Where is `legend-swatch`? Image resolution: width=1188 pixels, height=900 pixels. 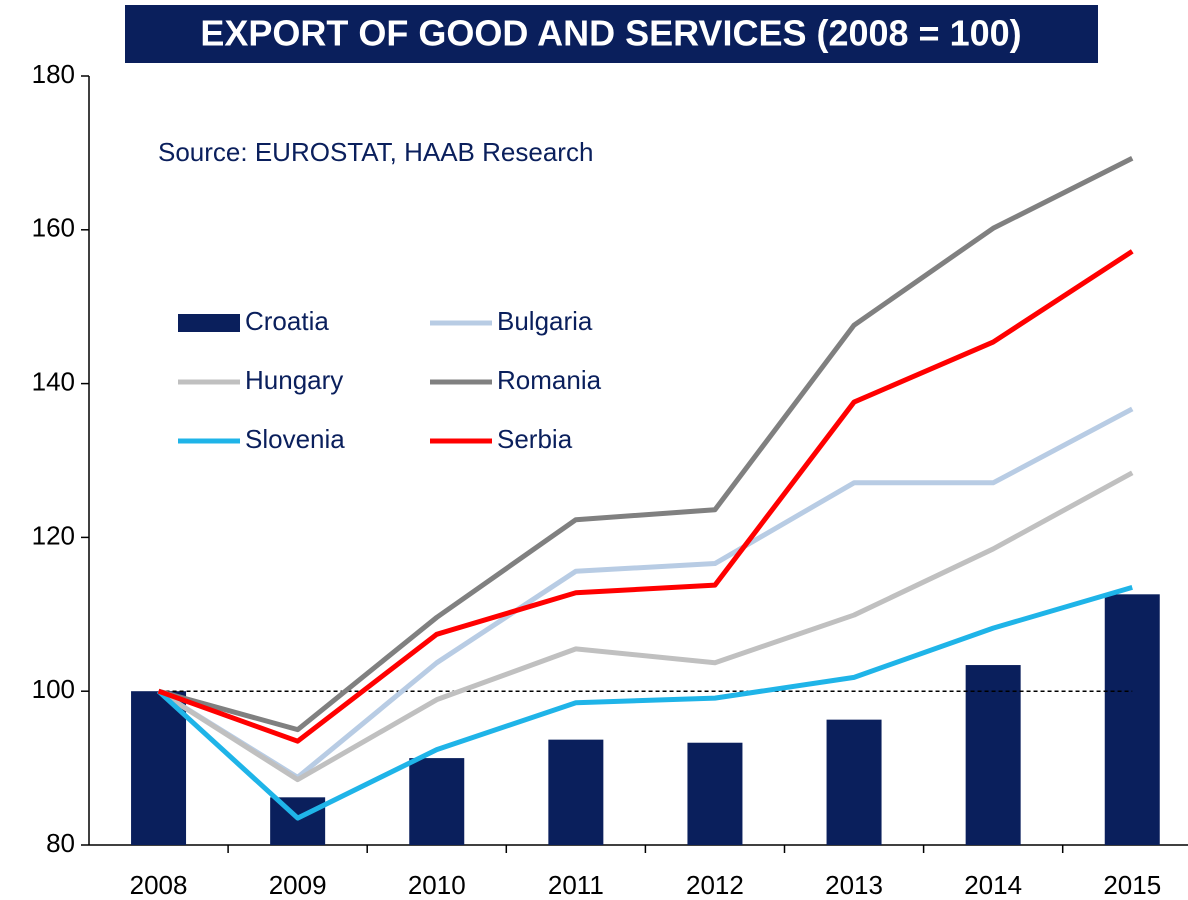 legend-swatch is located at coordinates (209, 323).